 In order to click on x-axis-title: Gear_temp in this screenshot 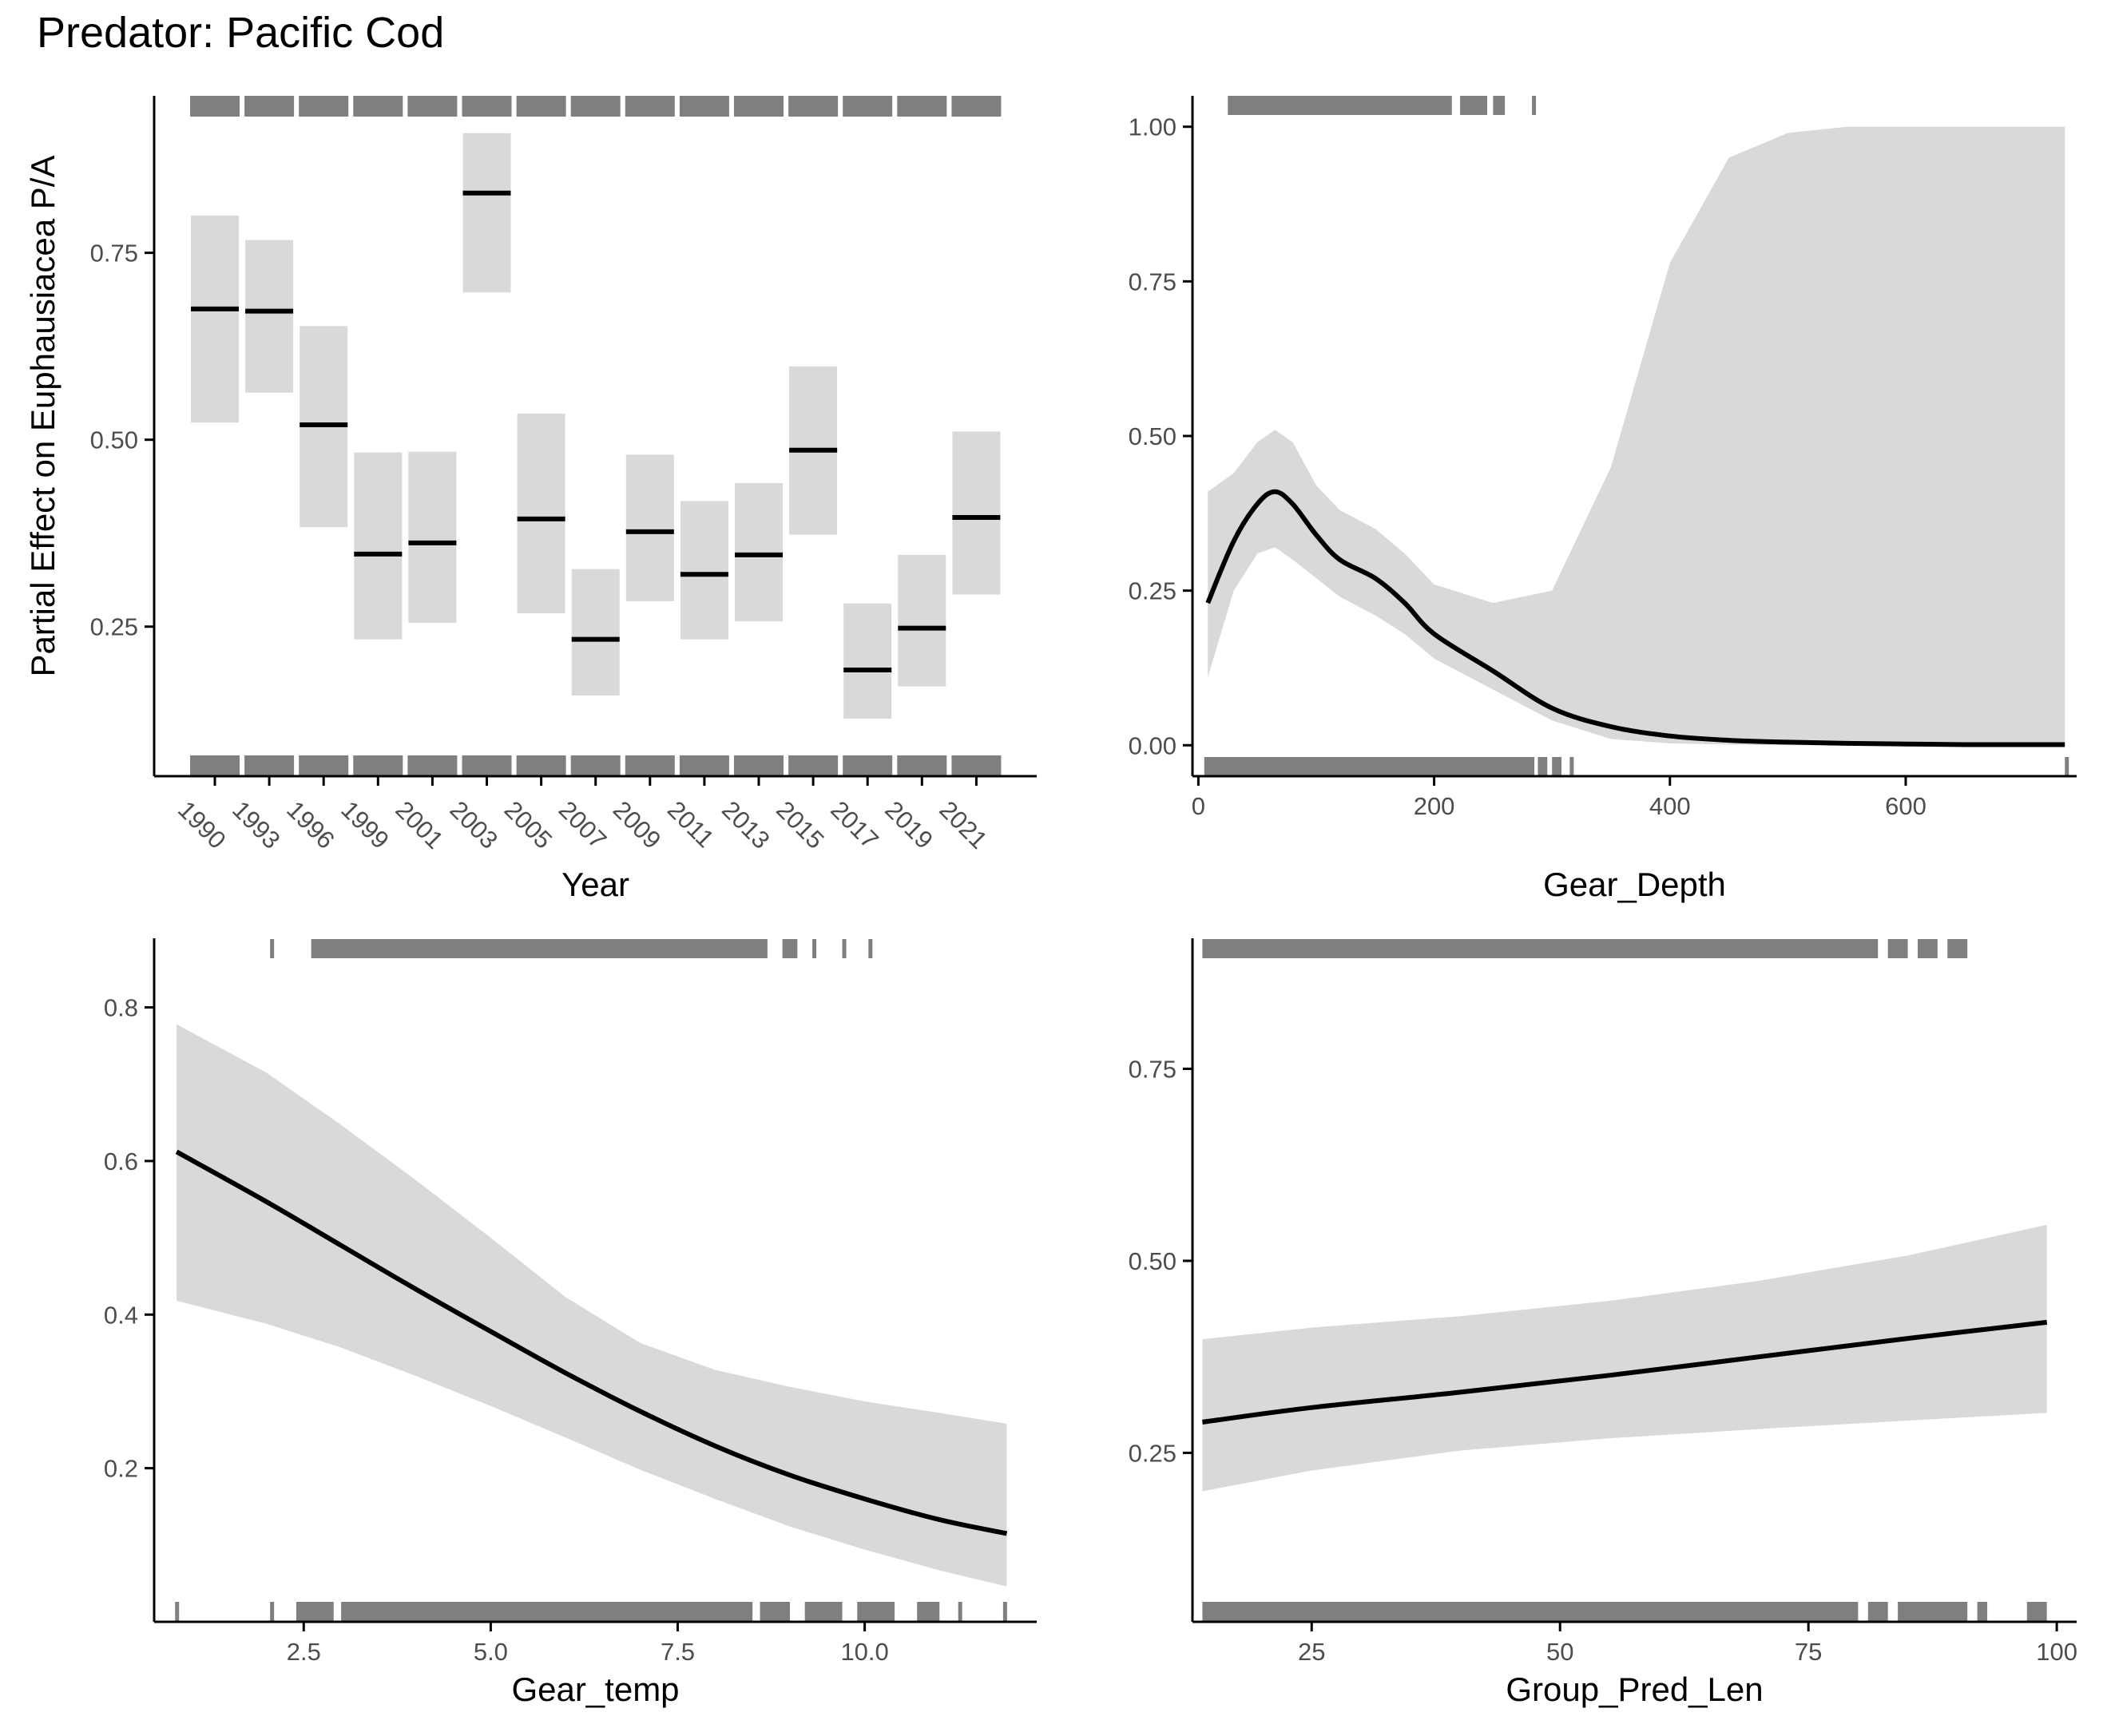, I will do `click(595, 1689)`.